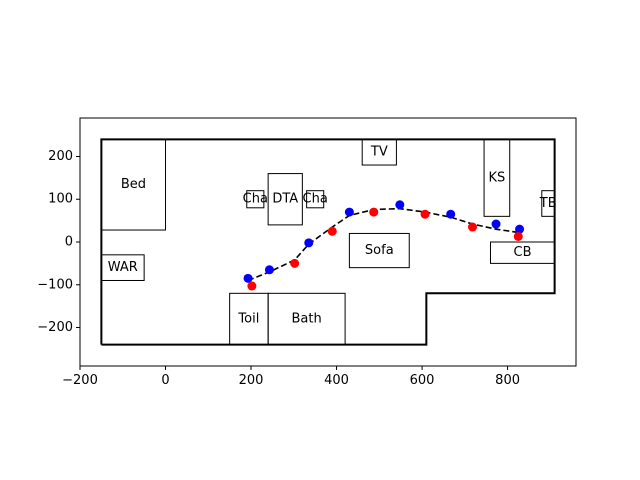 The height and width of the screenshot is (480, 640). What do you see at coordinates (336, 380) in the screenshot?
I see `x-tick-label: 400` at bounding box center [336, 380].